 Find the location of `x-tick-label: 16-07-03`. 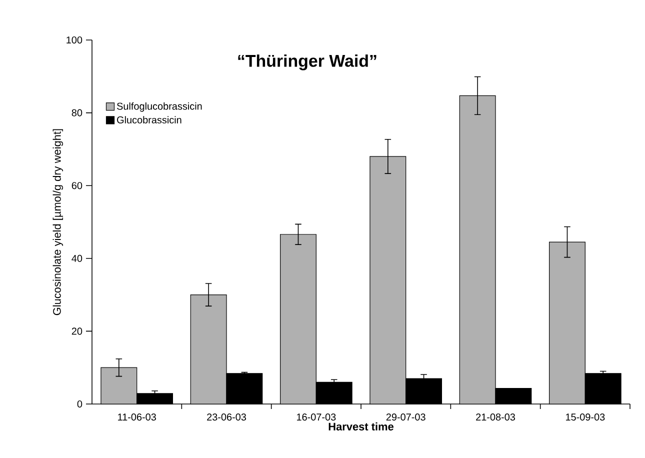

x-tick-label: 16-07-03 is located at coordinates (316, 417).